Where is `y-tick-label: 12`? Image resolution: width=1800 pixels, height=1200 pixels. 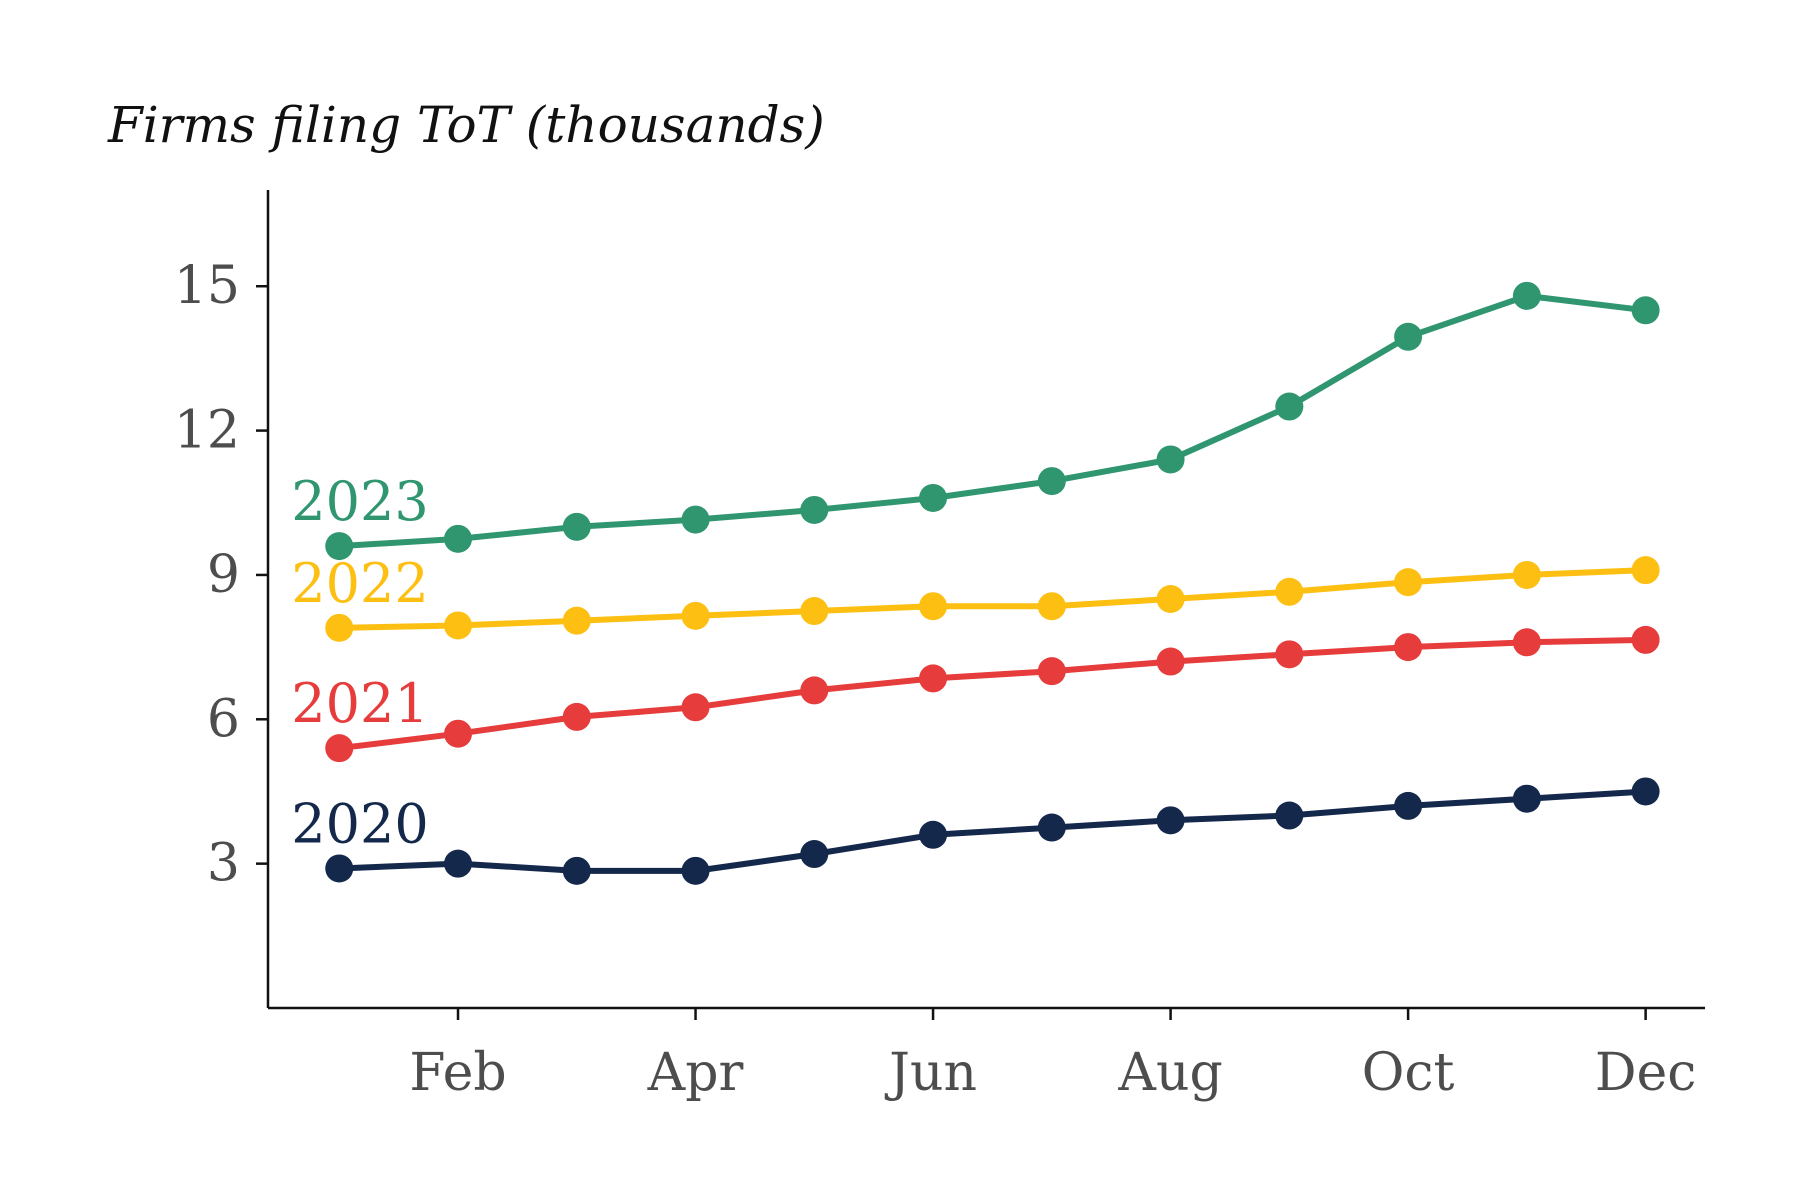 y-tick-label: 12 is located at coordinates (207, 431).